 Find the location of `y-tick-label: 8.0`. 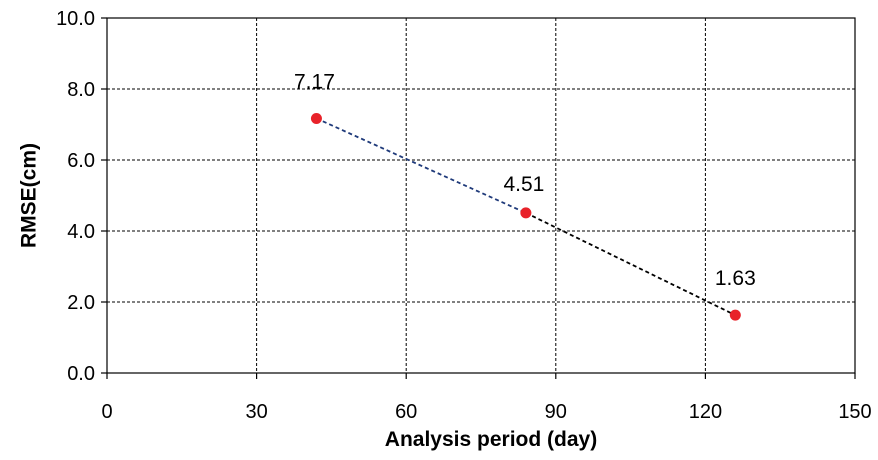

y-tick-label: 8.0 is located at coordinates (81, 90).